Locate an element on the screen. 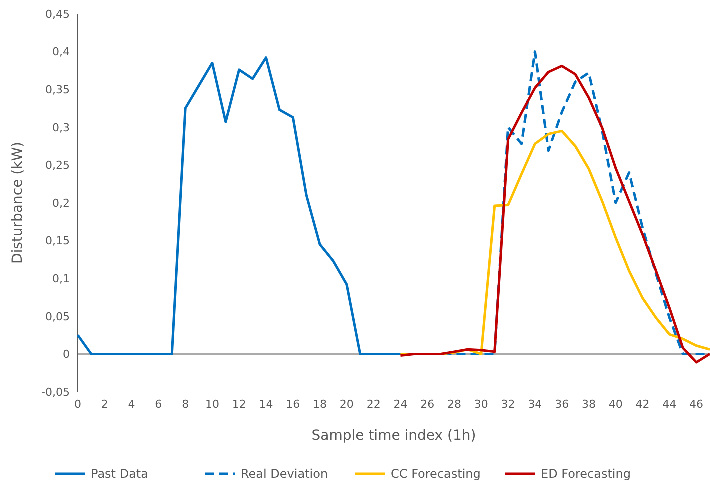 Image resolution: width=710 pixels, height=492 pixels. y-tick-label: 0,4 is located at coordinates (61, 52).